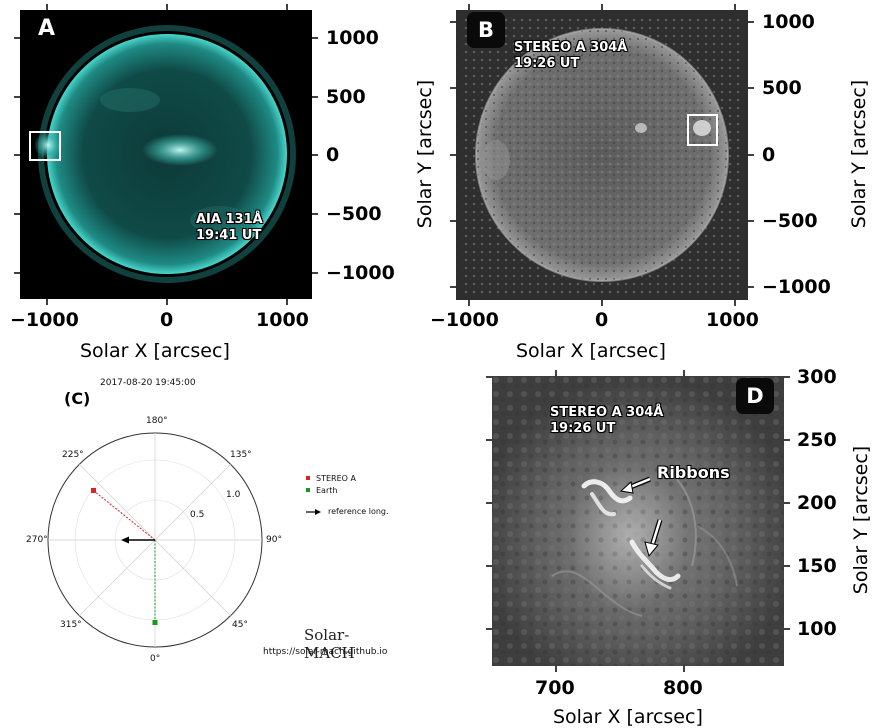 The height and width of the screenshot is (728, 872). I want to click on panel-a-label: A, so click(47, 28).